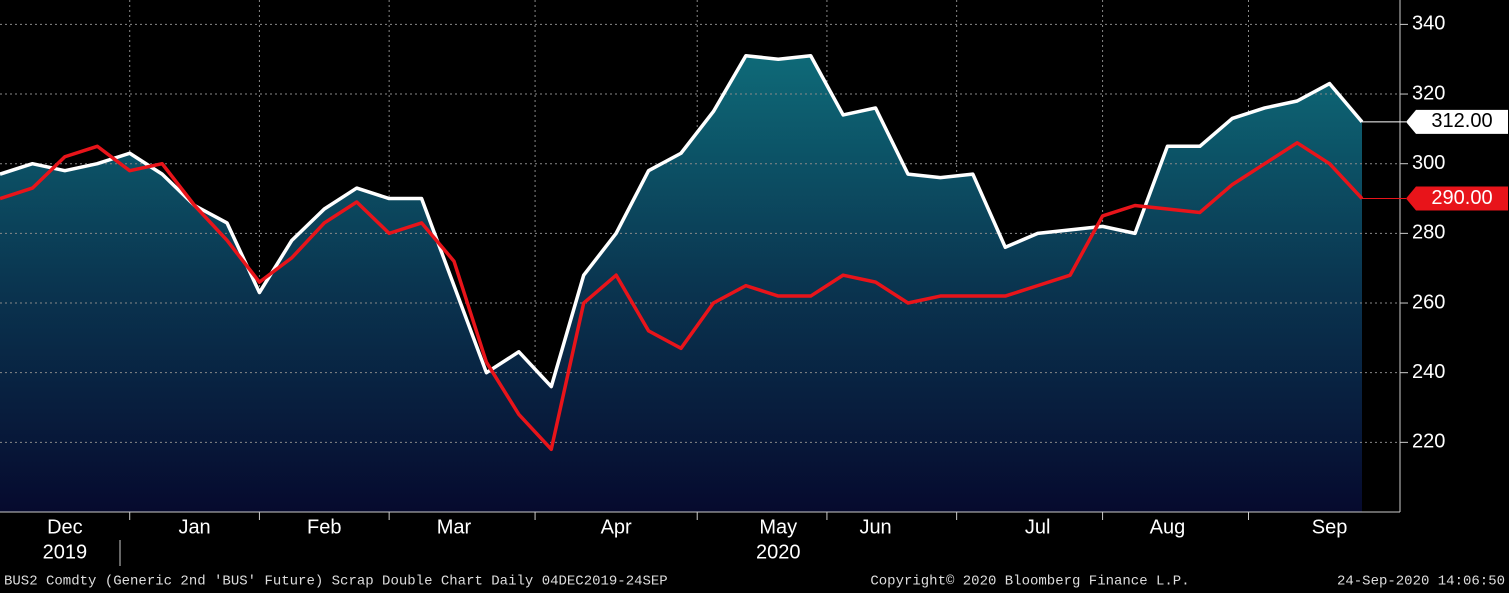  Describe the element at coordinates (454, 527) in the screenshot. I see `x-tick-label: Mar` at that location.